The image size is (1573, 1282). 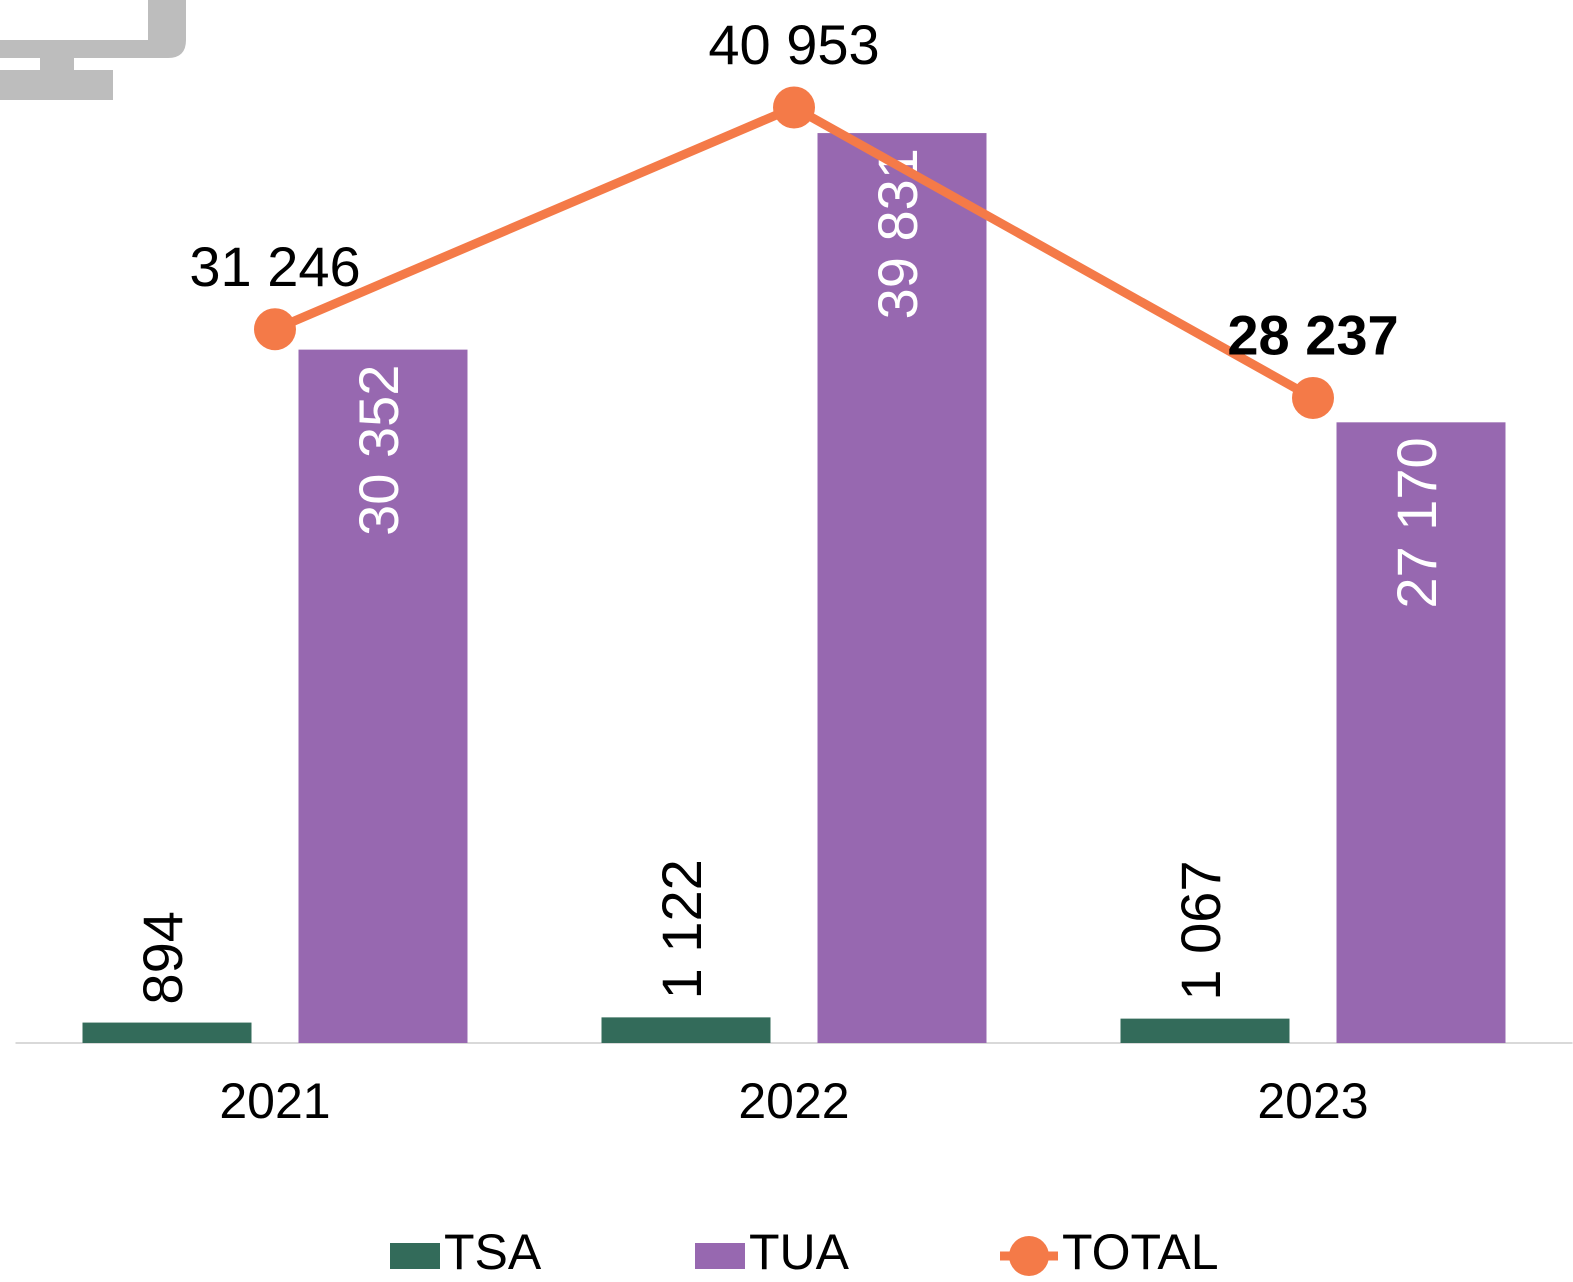 I want to click on data-label: 31 246, so click(x=274, y=266).